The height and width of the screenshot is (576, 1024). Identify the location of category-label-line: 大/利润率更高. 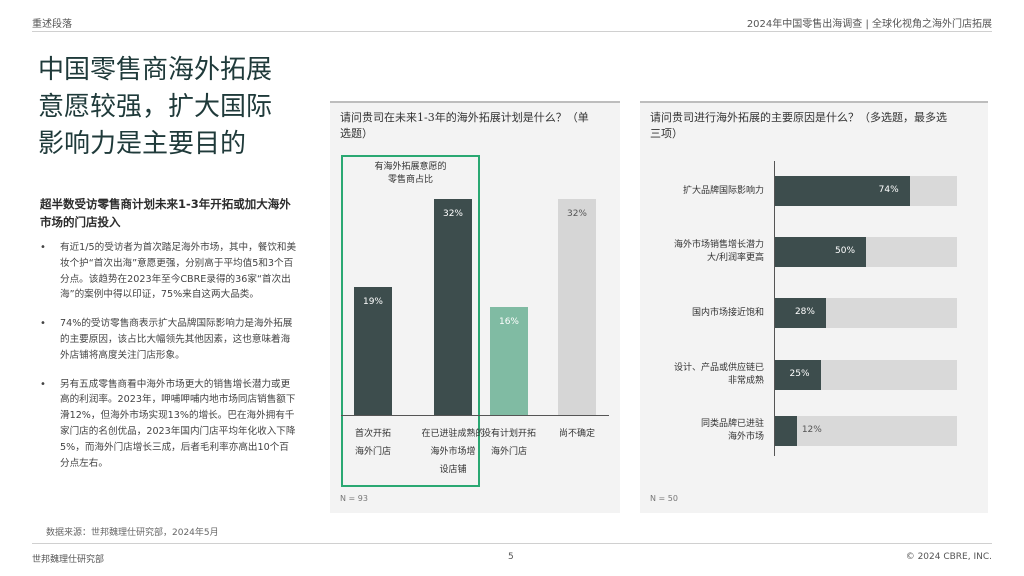
(735, 258).